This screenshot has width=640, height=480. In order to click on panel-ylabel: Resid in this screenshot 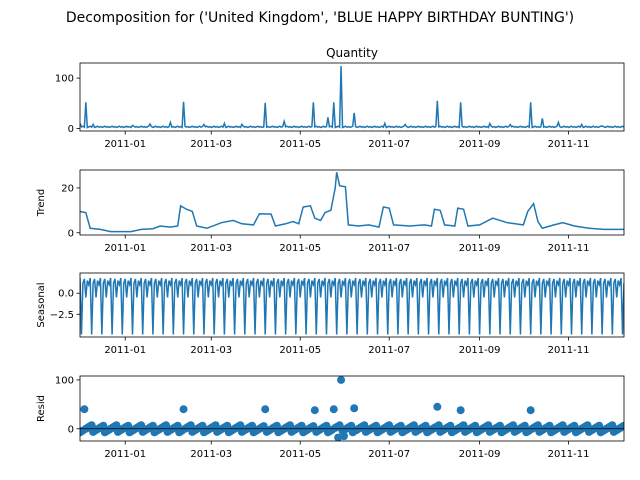, I will do `click(41, 408)`.